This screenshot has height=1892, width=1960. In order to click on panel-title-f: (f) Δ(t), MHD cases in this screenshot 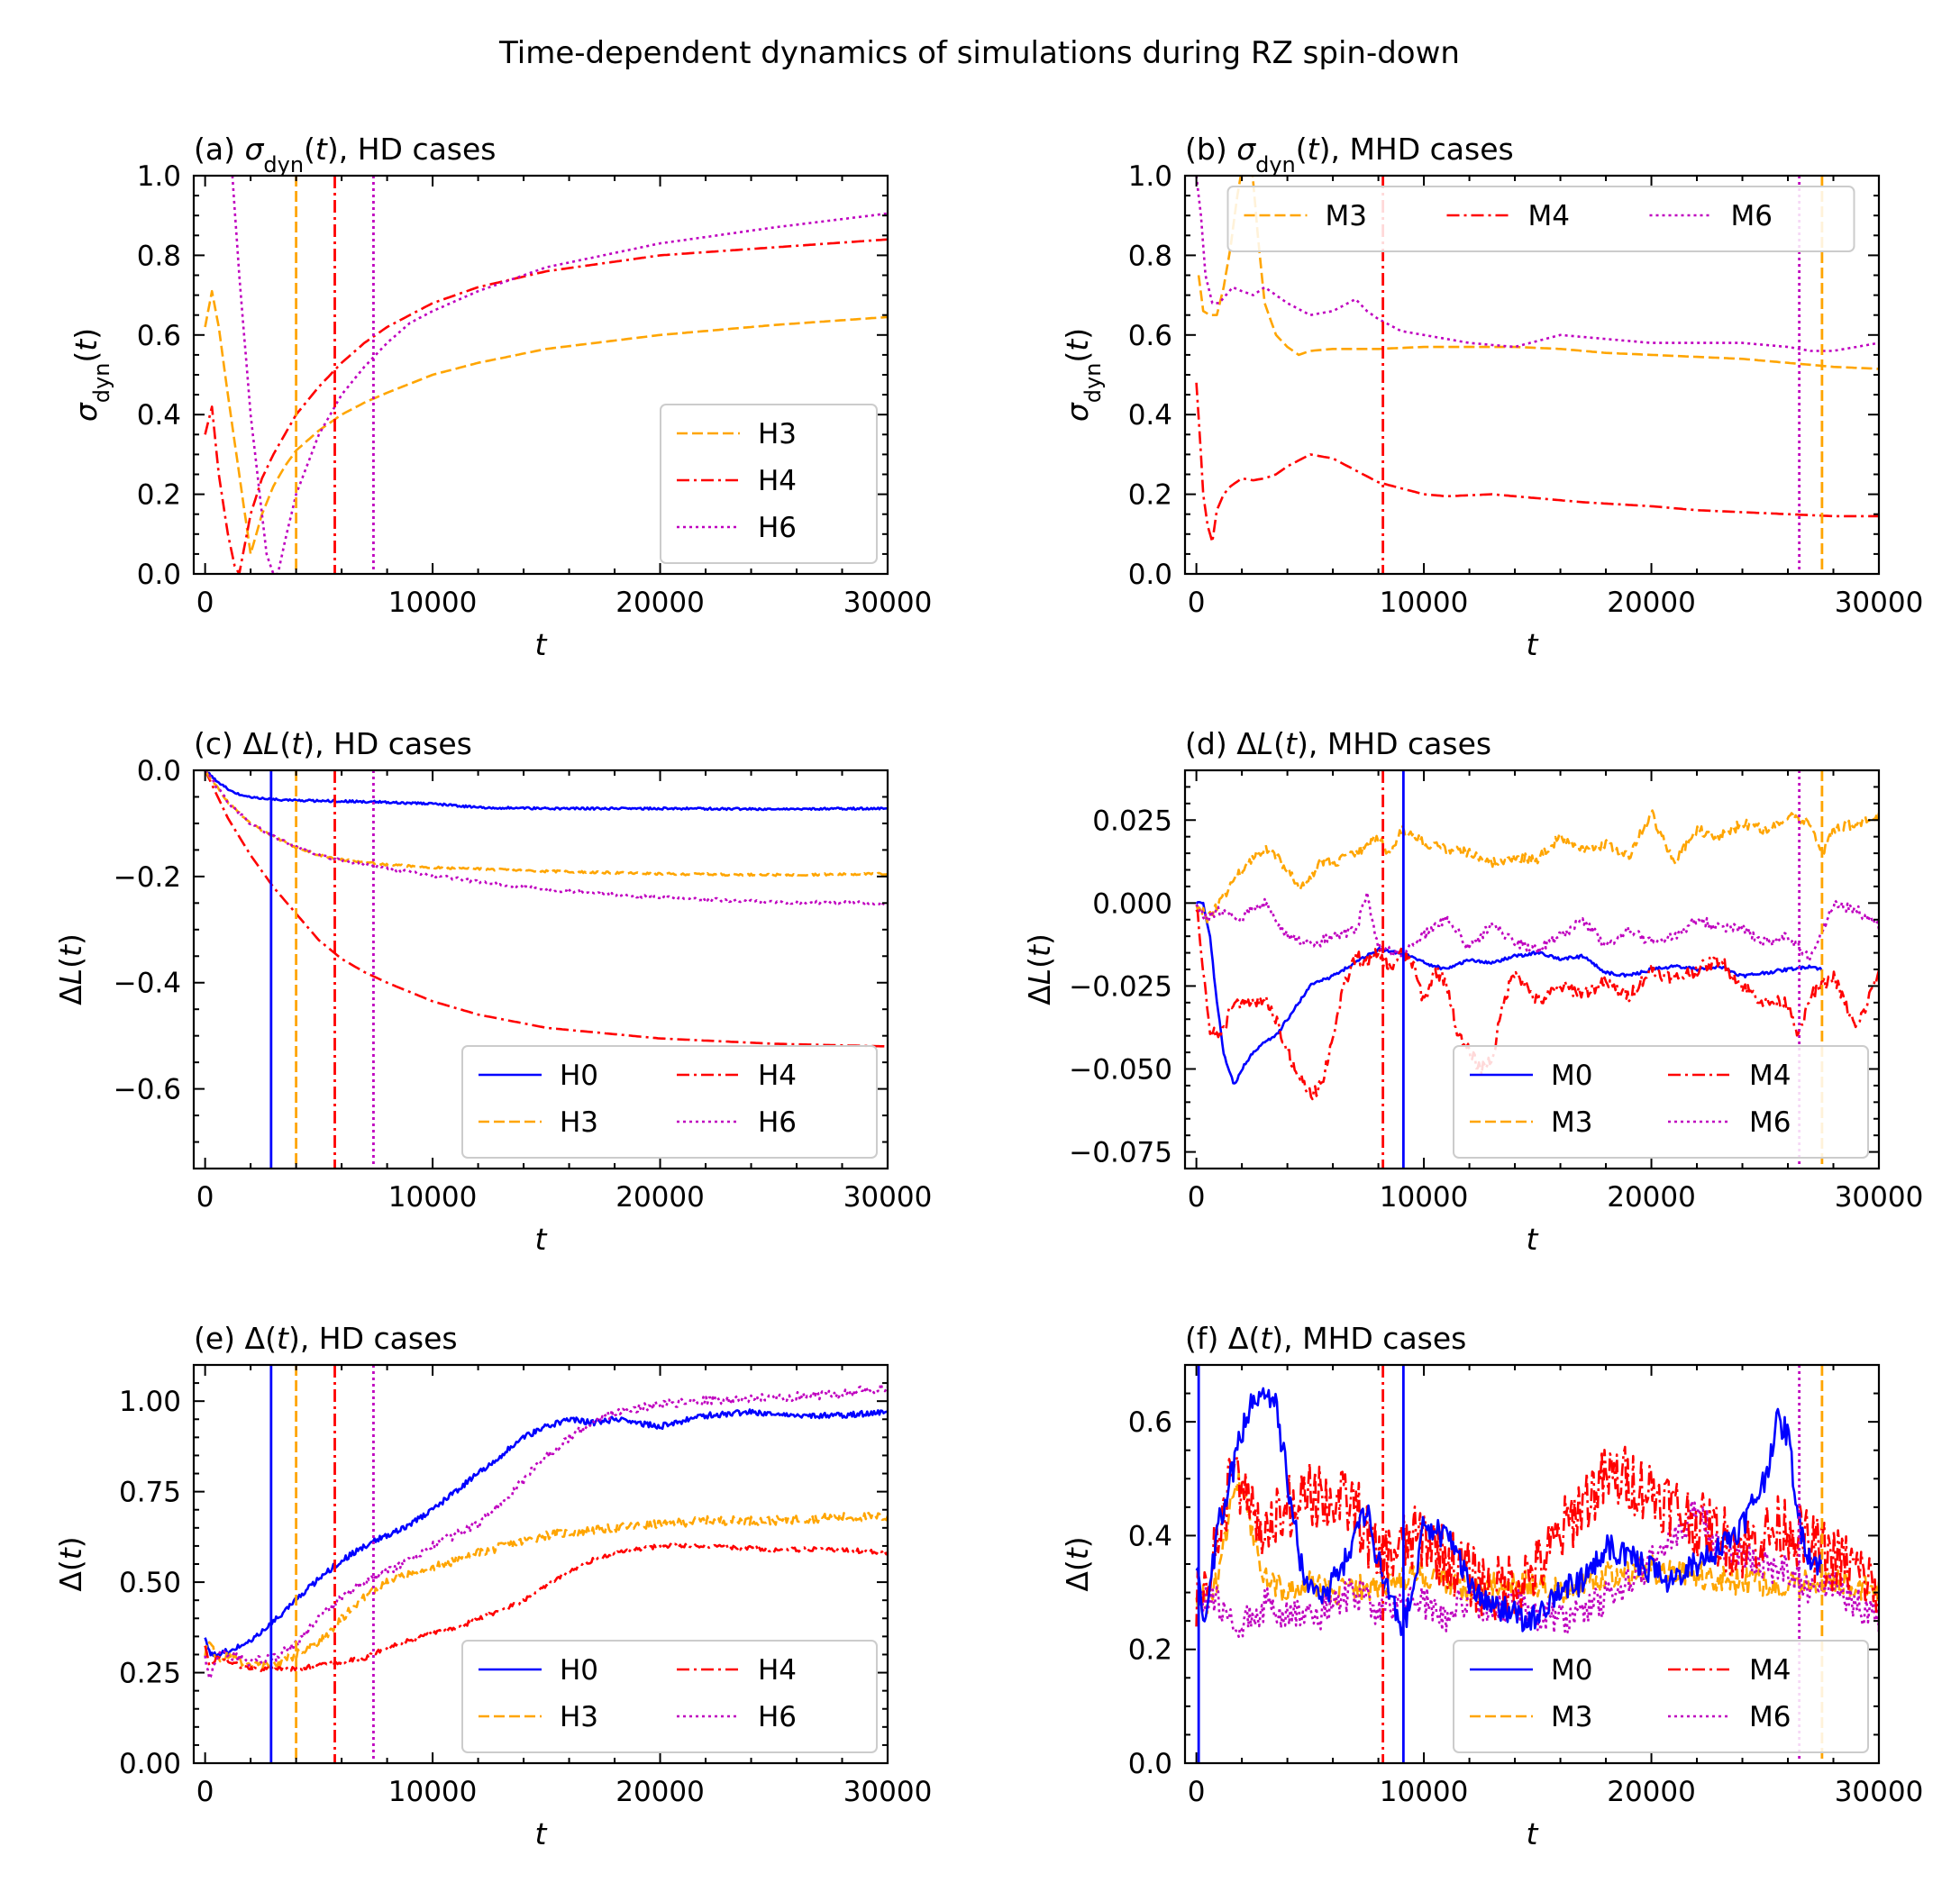, I will do `click(1325, 1338)`.